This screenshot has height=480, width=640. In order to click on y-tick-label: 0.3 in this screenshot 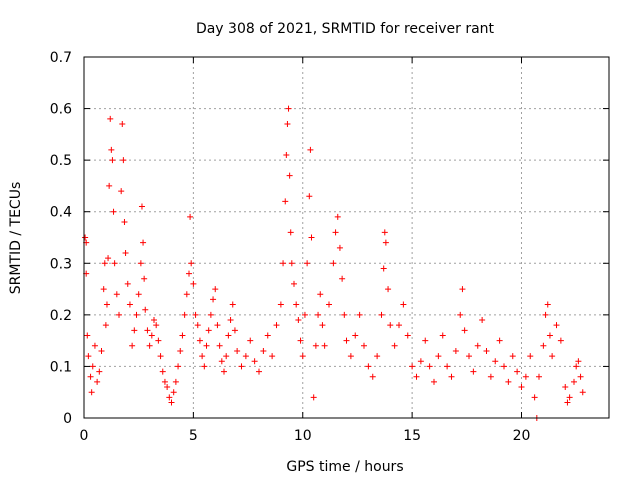, I will do `click(61, 264)`.